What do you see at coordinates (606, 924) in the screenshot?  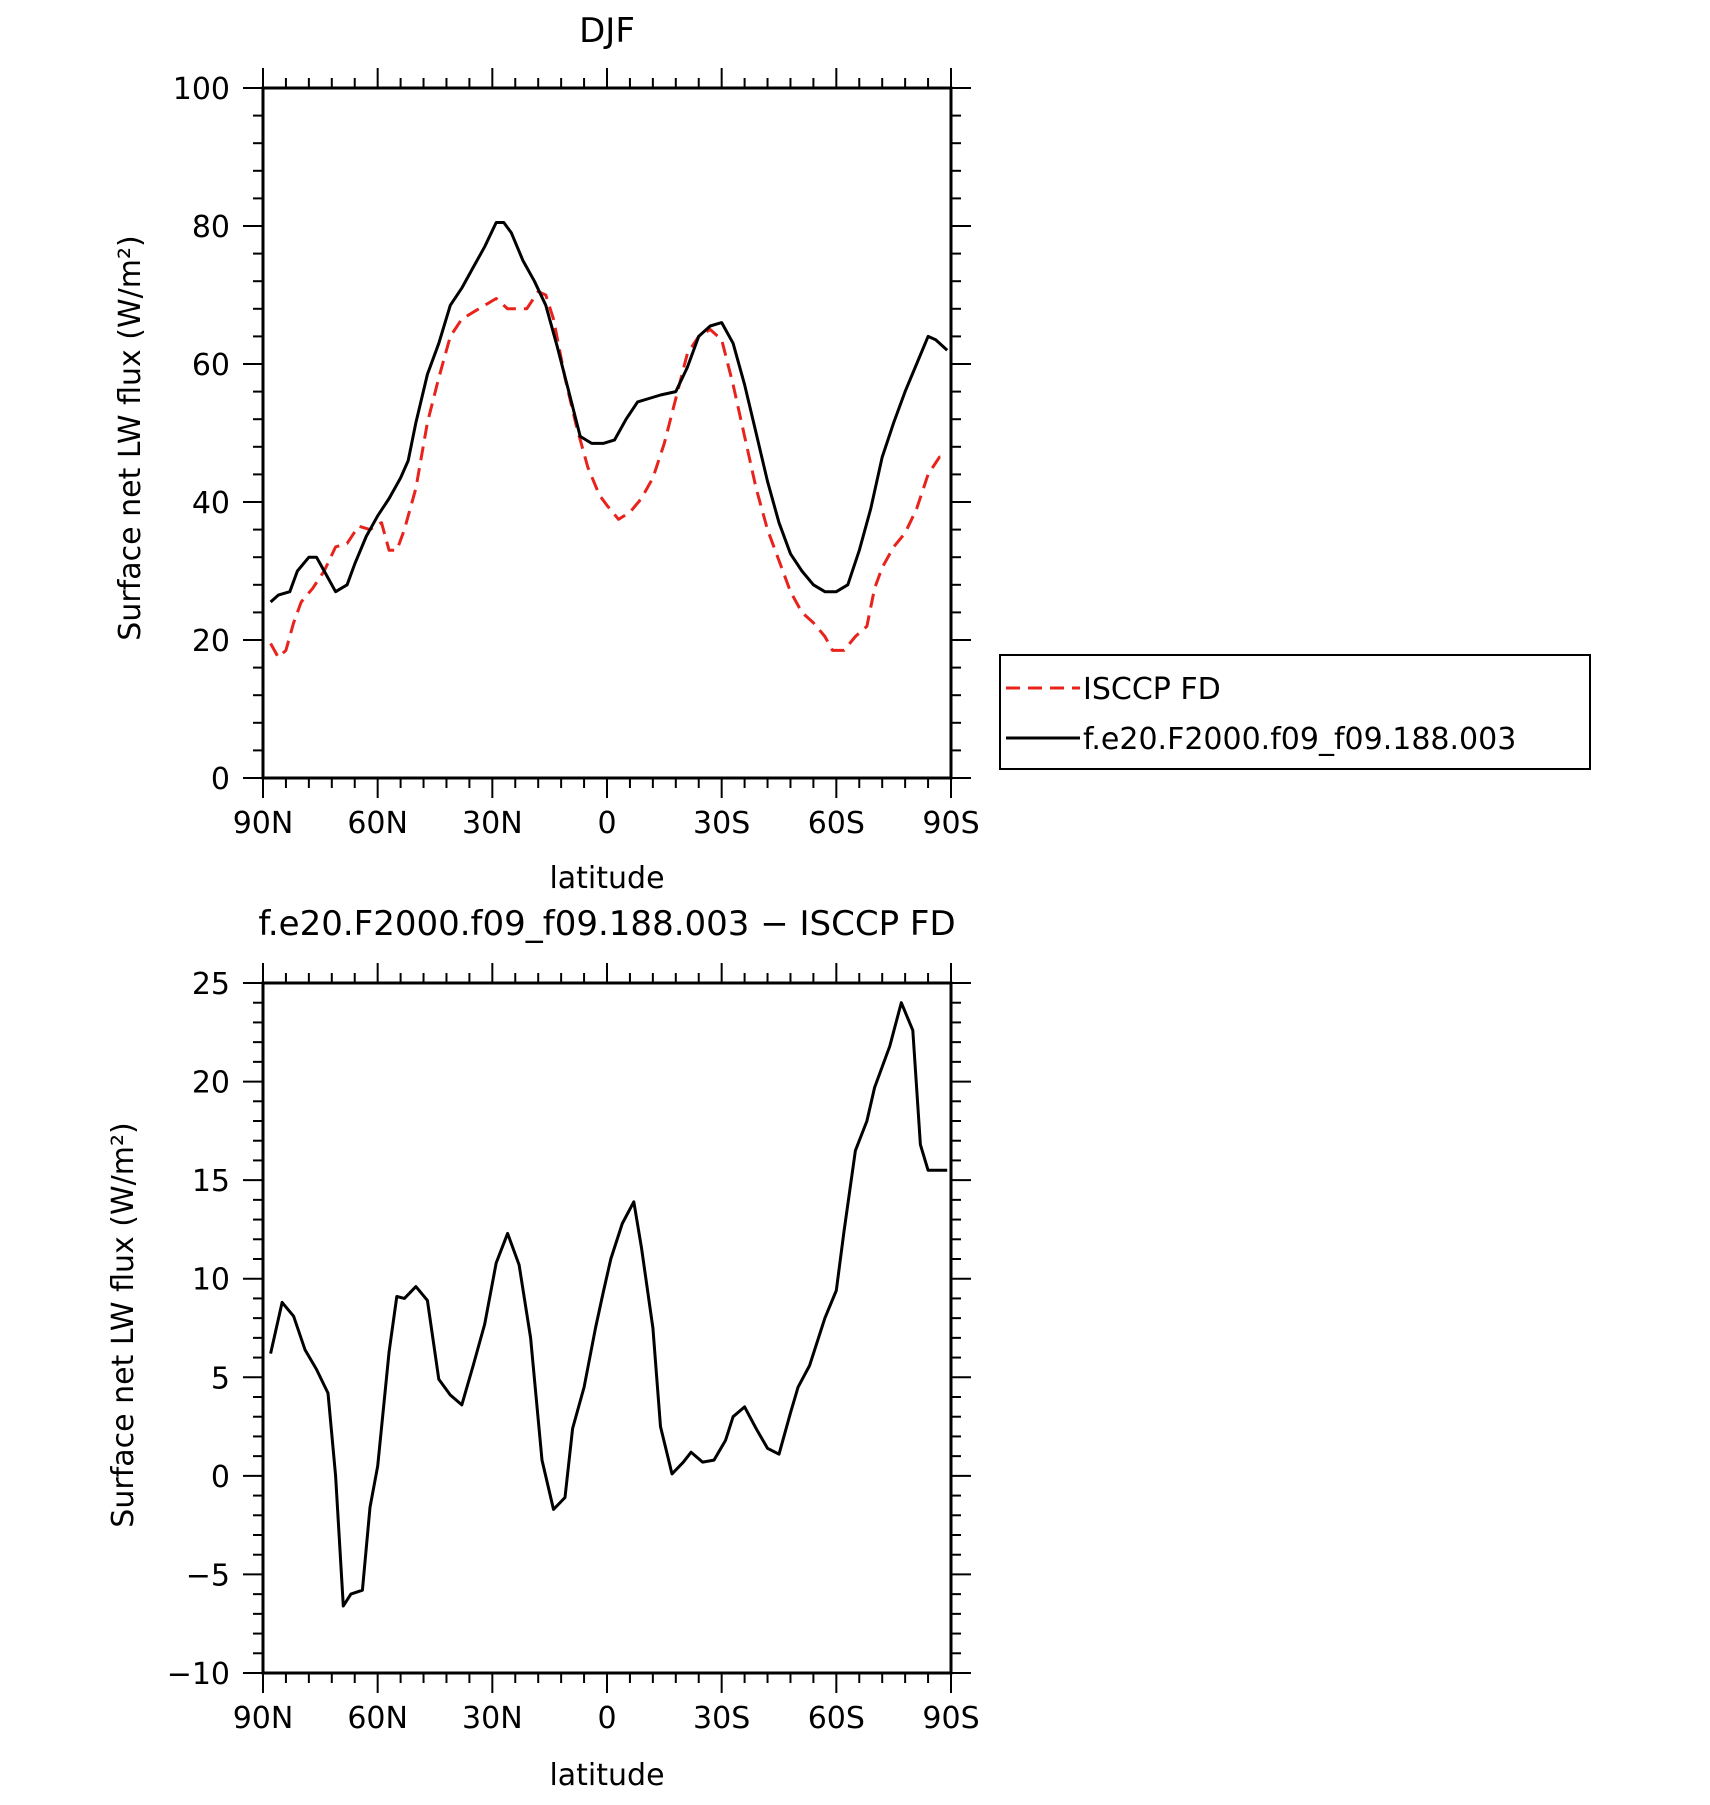 I see `chart-bottom-title: f.e20.F2000.f09_f09.188.003 − ISCCP FD` at bounding box center [606, 924].